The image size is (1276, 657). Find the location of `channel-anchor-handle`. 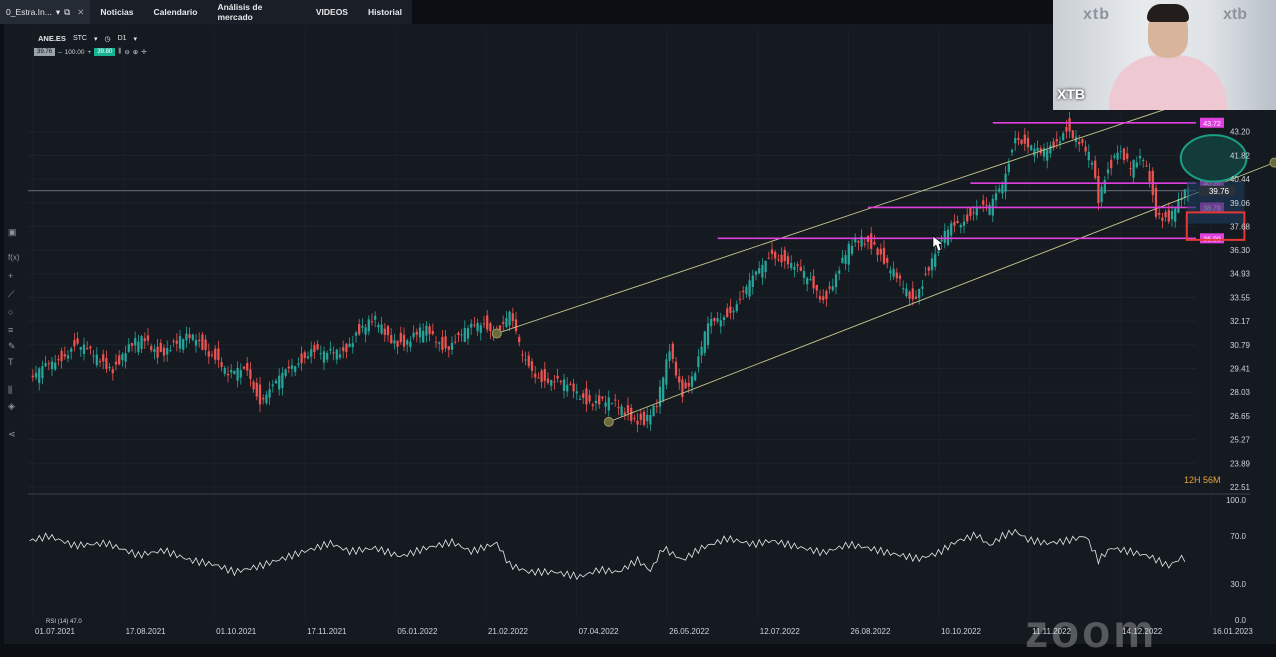

channel-anchor-handle is located at coordinates (1272, 162).